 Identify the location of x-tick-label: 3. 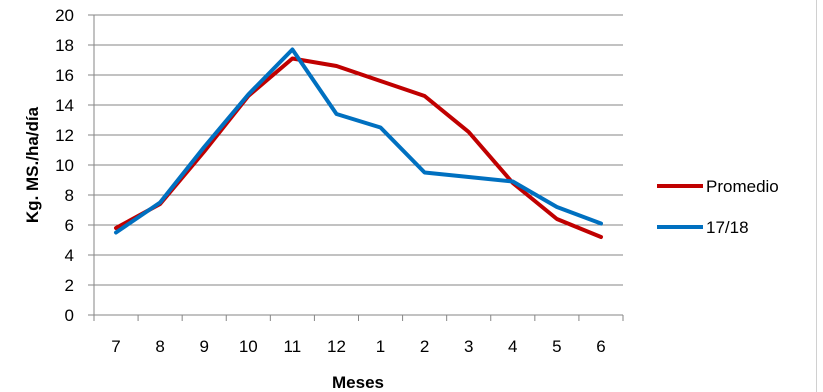
(468, 346).